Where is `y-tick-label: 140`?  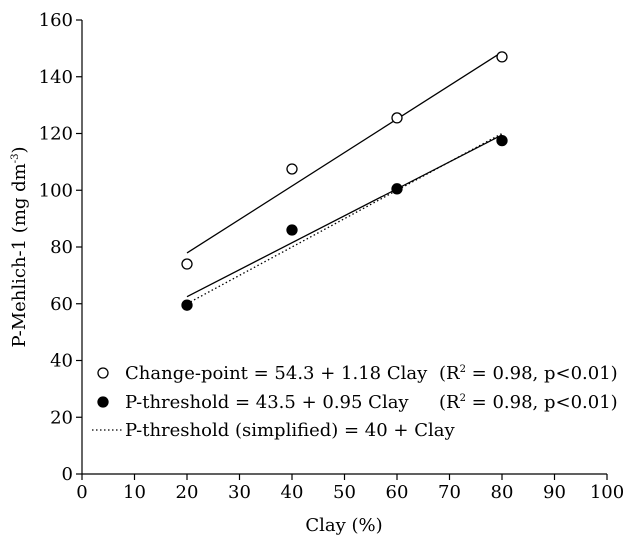 y-tick-label: 140 is located at coordinates (56, 77).